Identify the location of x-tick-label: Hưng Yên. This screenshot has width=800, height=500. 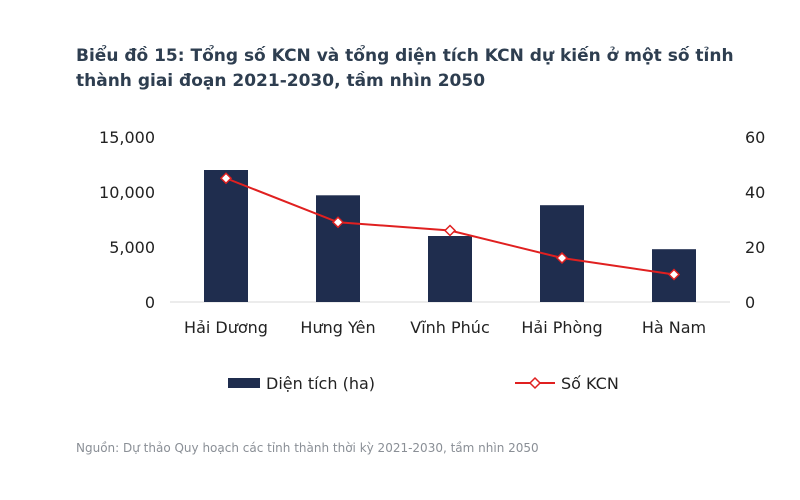
(337, 327).